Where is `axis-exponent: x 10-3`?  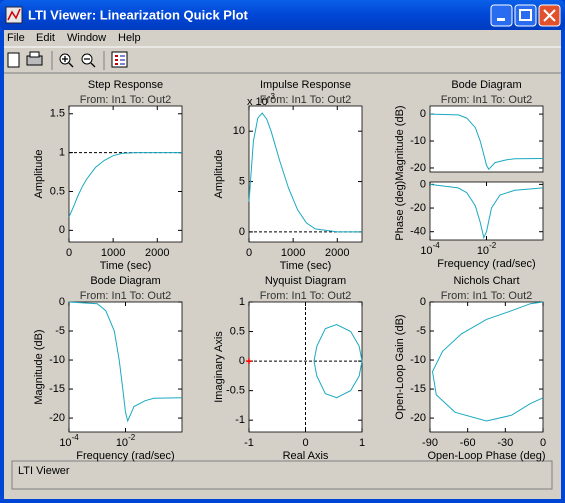
axis-exponent: x 10-3 is located at coordinates (261, 100).